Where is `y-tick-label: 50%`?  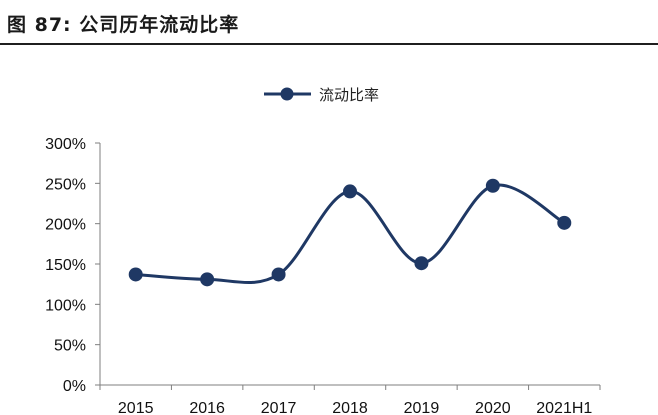 y-tick-label: 50% is located at coordinates (70, 346).